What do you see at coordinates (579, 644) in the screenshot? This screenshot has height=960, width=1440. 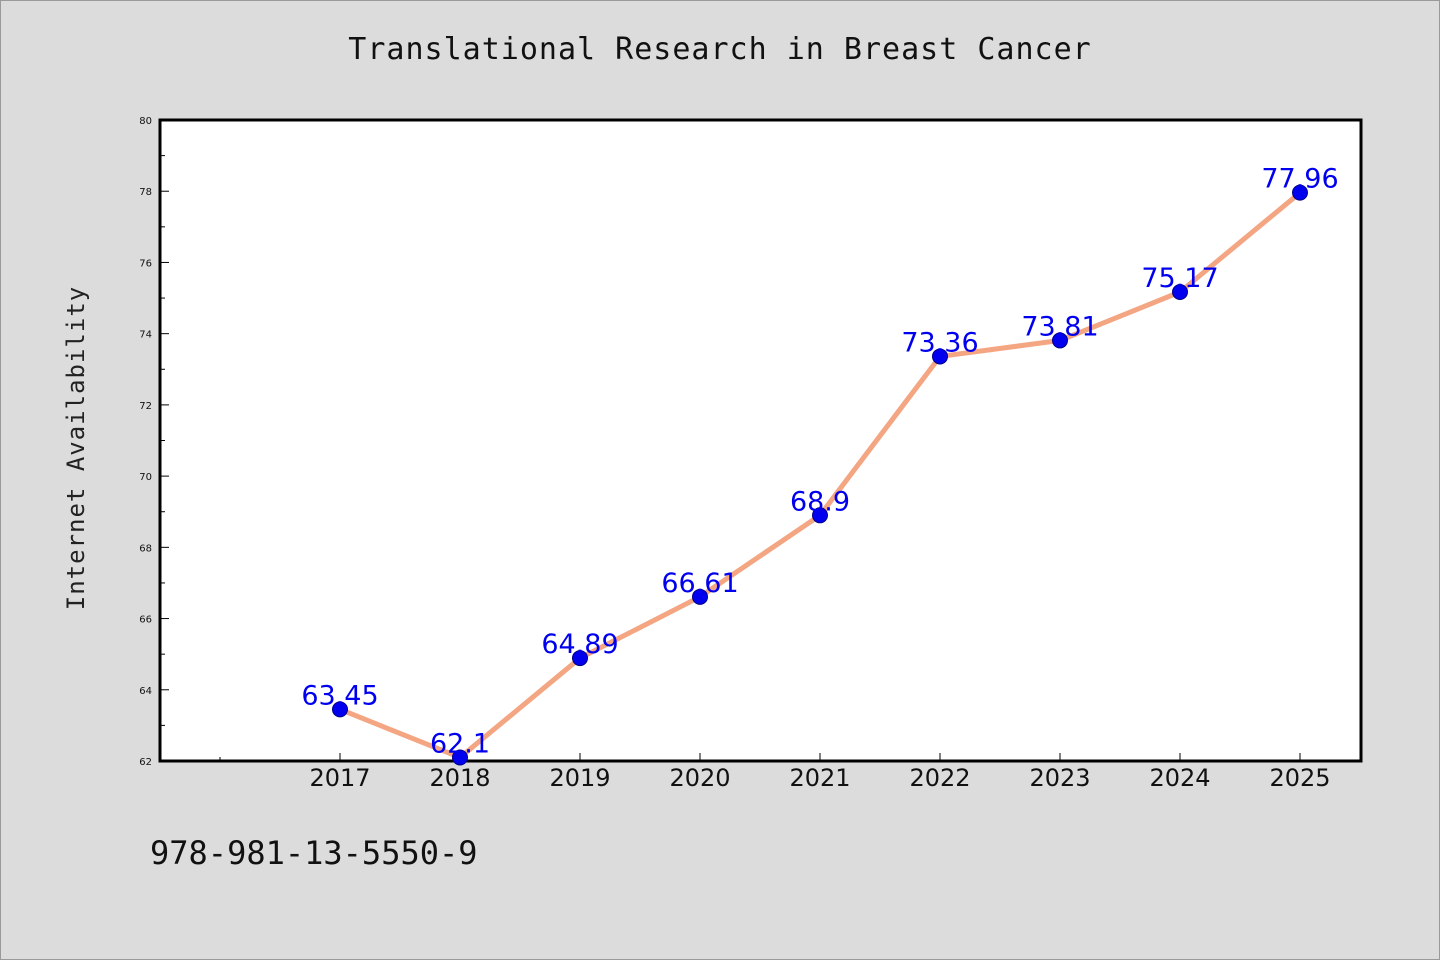 I see `data-label: 64.89` at bounding box center [579, 644].